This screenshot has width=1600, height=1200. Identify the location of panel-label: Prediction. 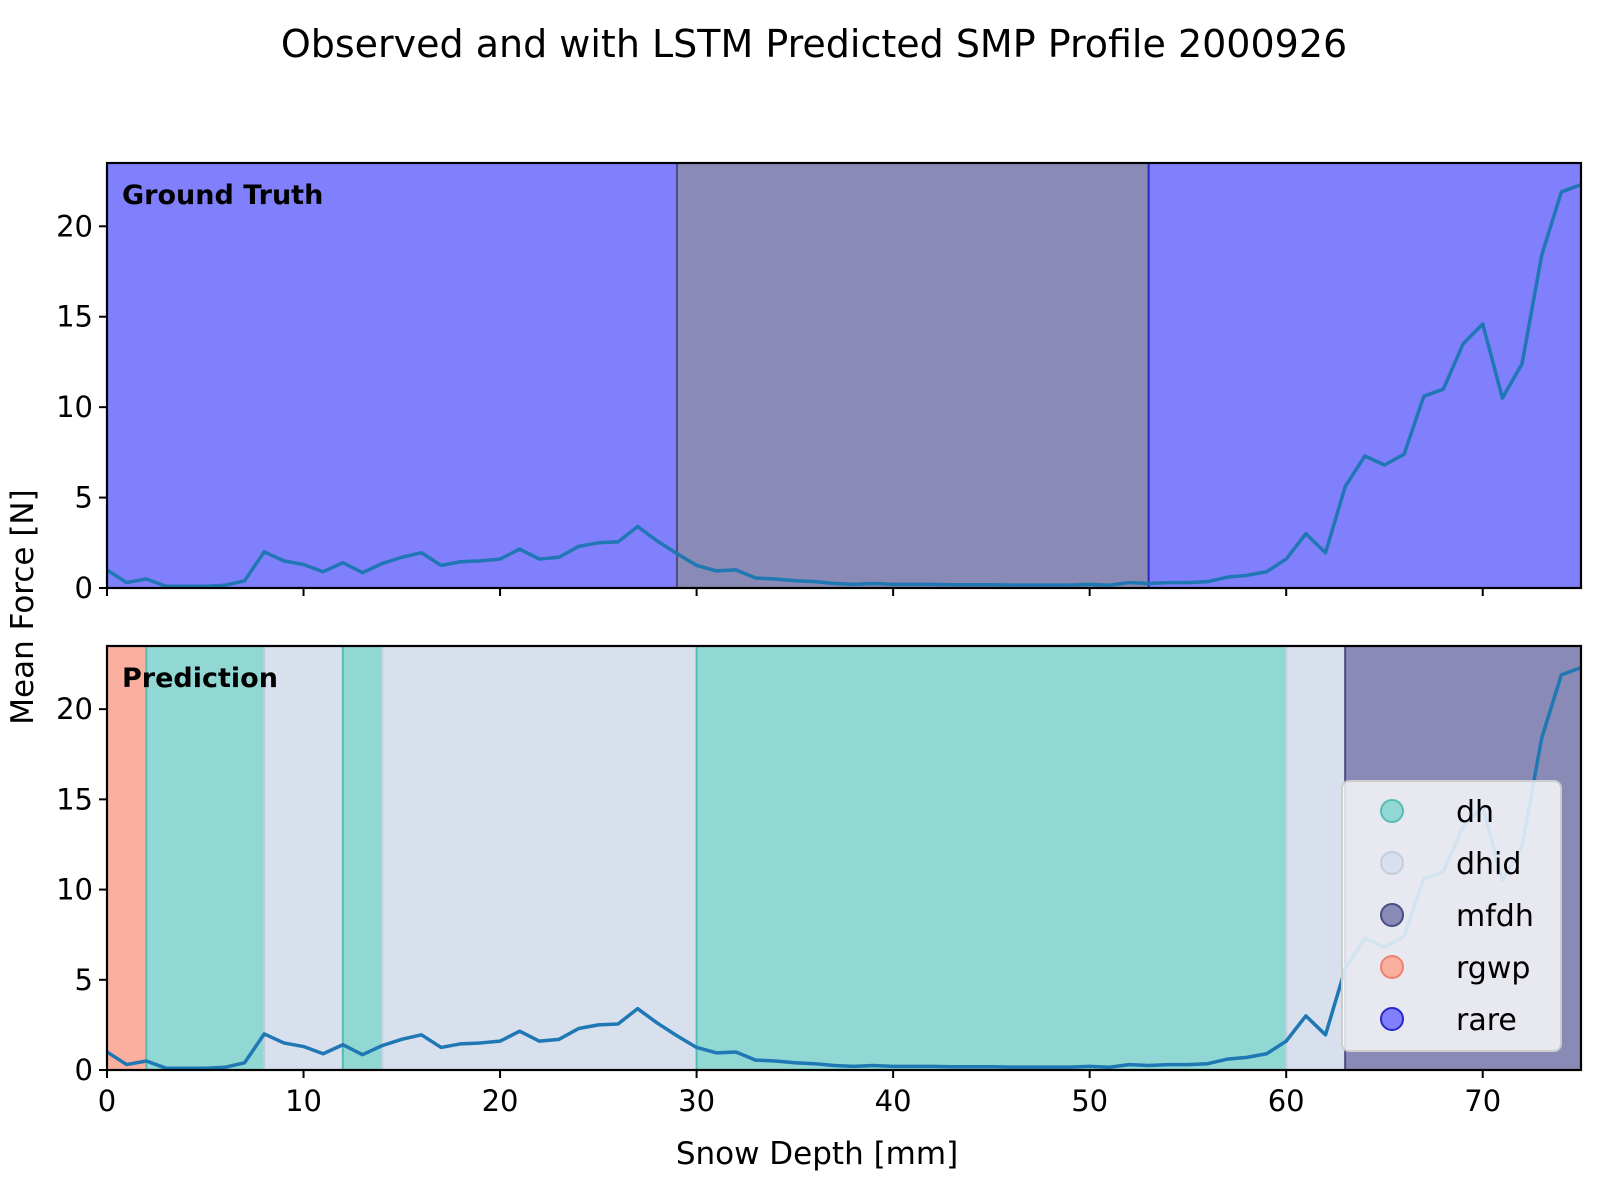
(200, 678).